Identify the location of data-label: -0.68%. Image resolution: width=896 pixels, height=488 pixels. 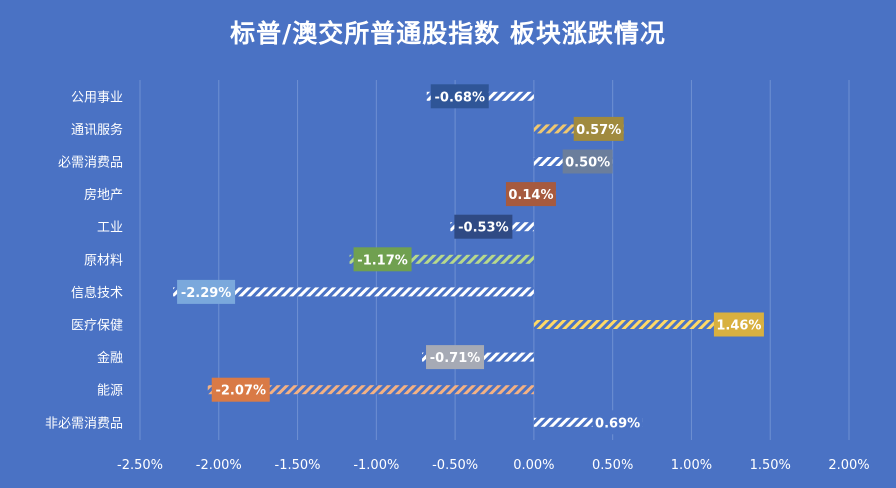
(460, 97).